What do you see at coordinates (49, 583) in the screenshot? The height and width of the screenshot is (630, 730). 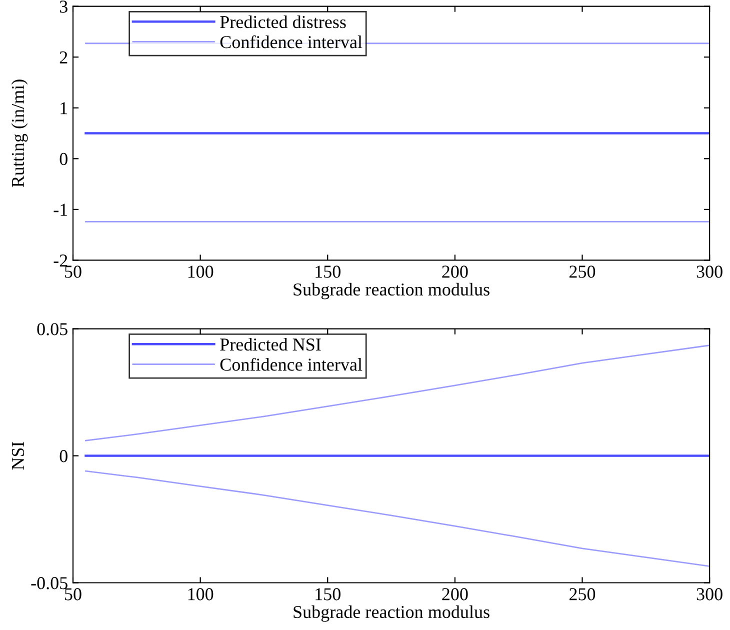 I see `y-tick-label: -0.05` at bounding box center [49, 583].